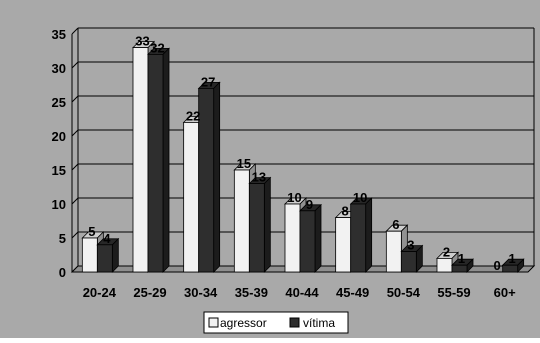  I want to click on y-tick-label: 35, so click(59, 34).